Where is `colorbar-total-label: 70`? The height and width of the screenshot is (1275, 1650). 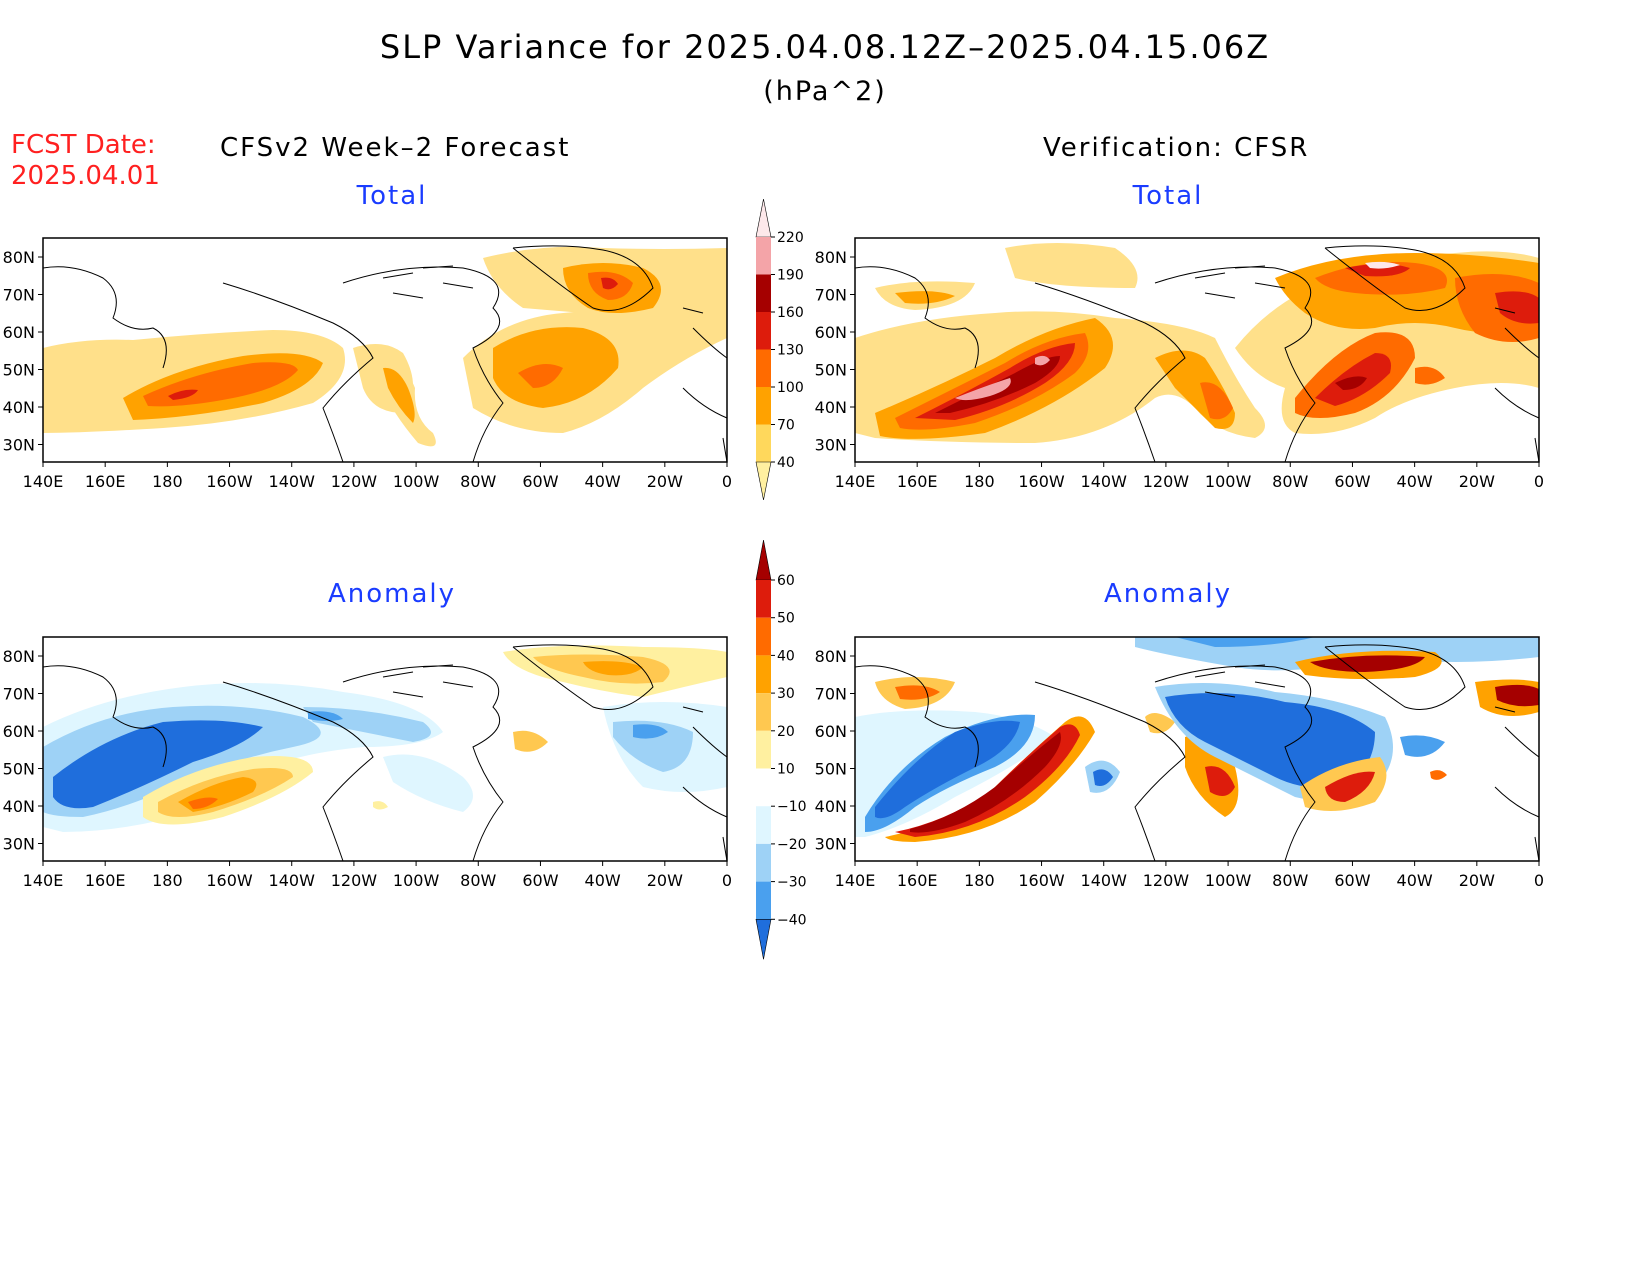
colorbar-total-label: 70 is located at coordinates (786, 426).